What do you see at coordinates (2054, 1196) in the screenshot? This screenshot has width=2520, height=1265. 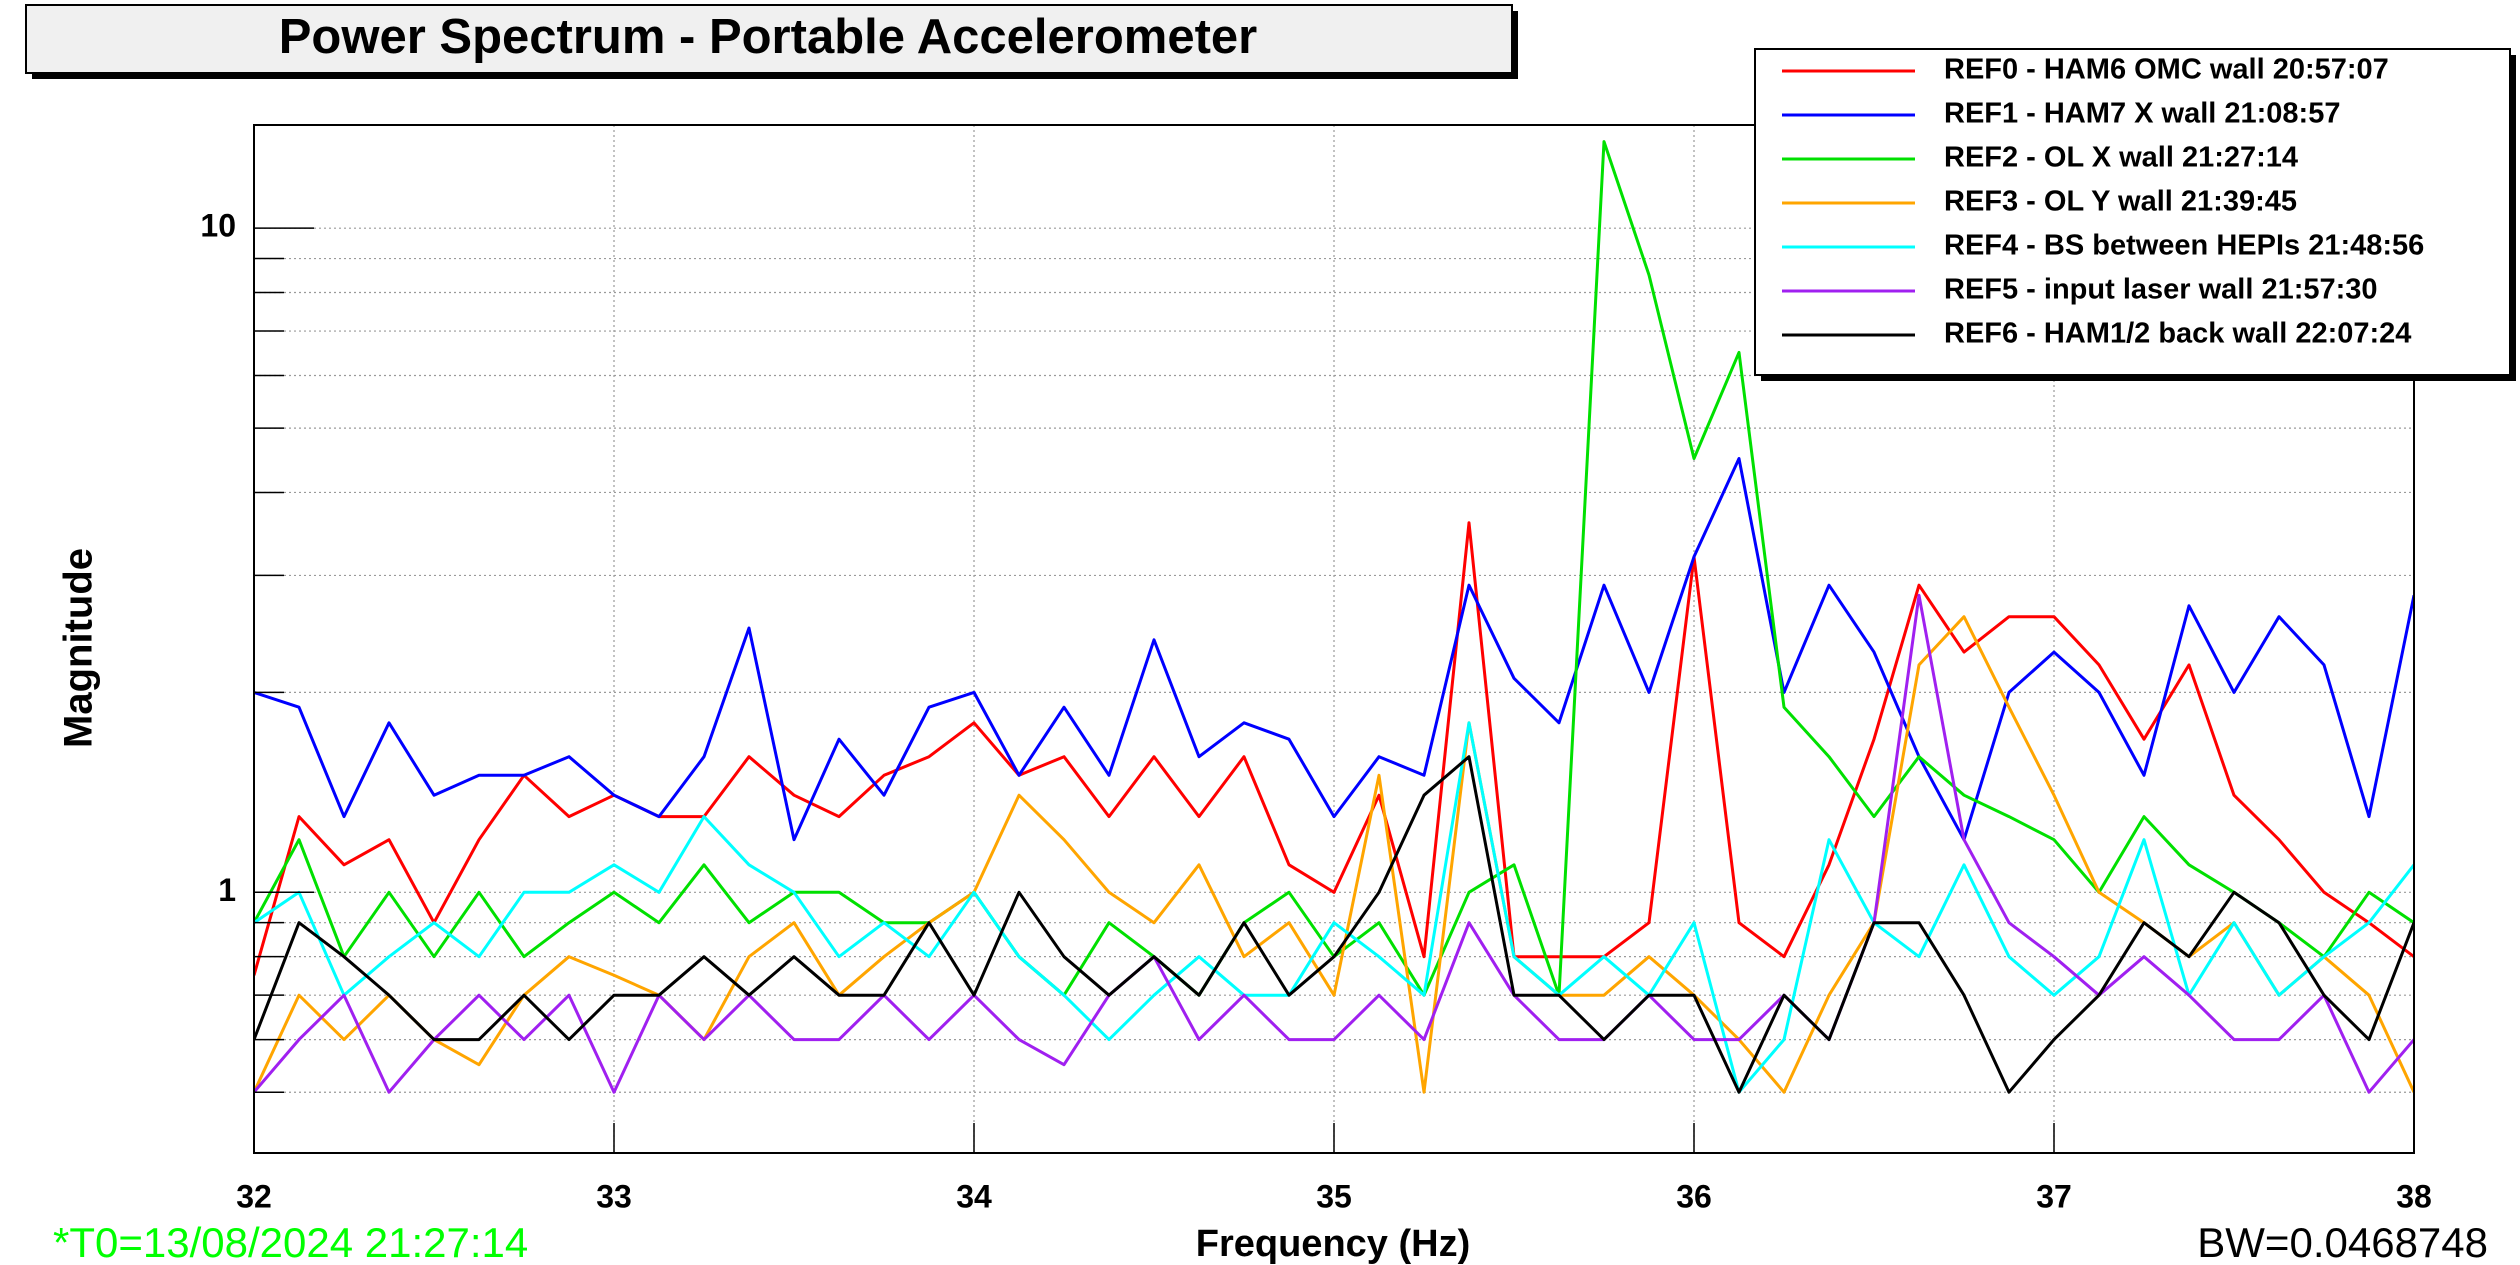 I see `x-tick-label: 37` at bounding box center [2054, 1196].